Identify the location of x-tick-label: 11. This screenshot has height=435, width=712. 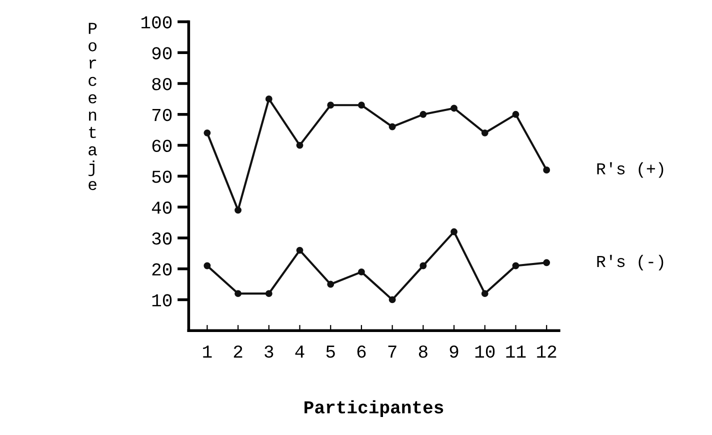
(516, 352).